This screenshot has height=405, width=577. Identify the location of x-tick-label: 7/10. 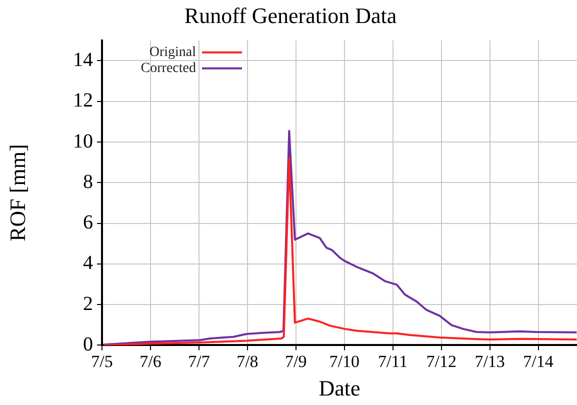
(344, 361).